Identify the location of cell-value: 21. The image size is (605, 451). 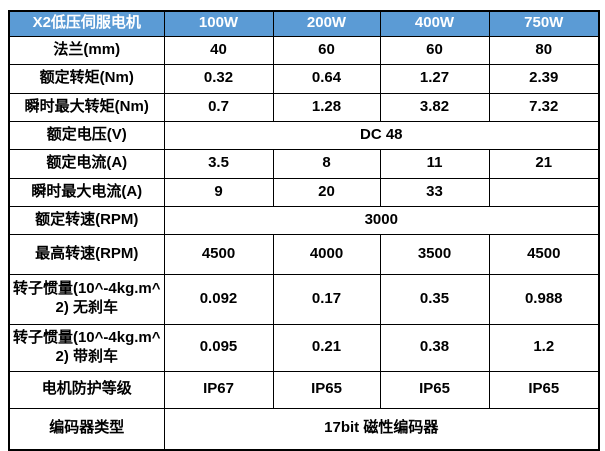
(544, 163).